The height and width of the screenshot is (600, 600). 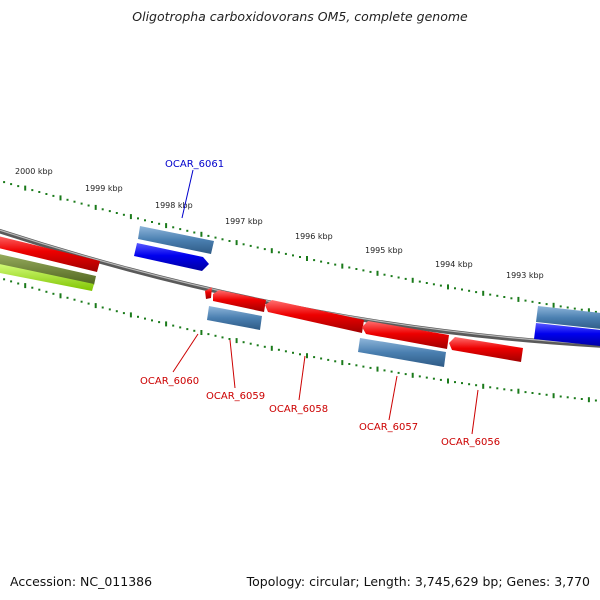 I want to click on kbp-label-1997: 1997 kbp, so click(x=244, y=221).